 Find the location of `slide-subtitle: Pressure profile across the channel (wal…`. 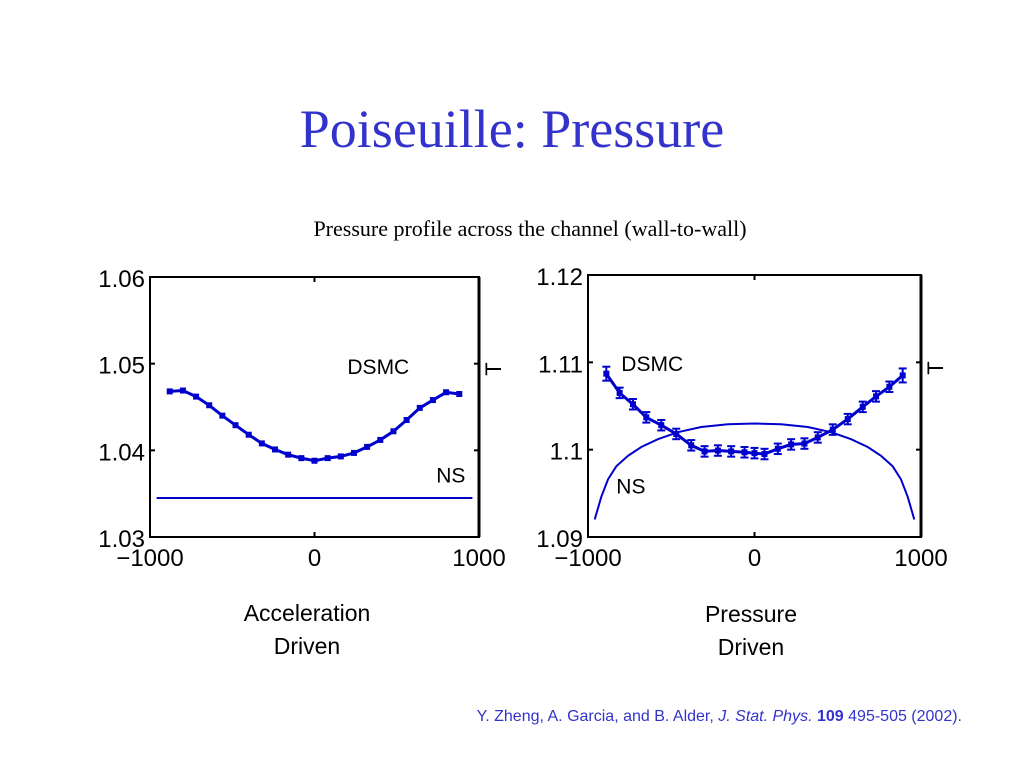

slide-subtitle: Pressure profile across the channel (wal… is located at coordinates (530, 228).